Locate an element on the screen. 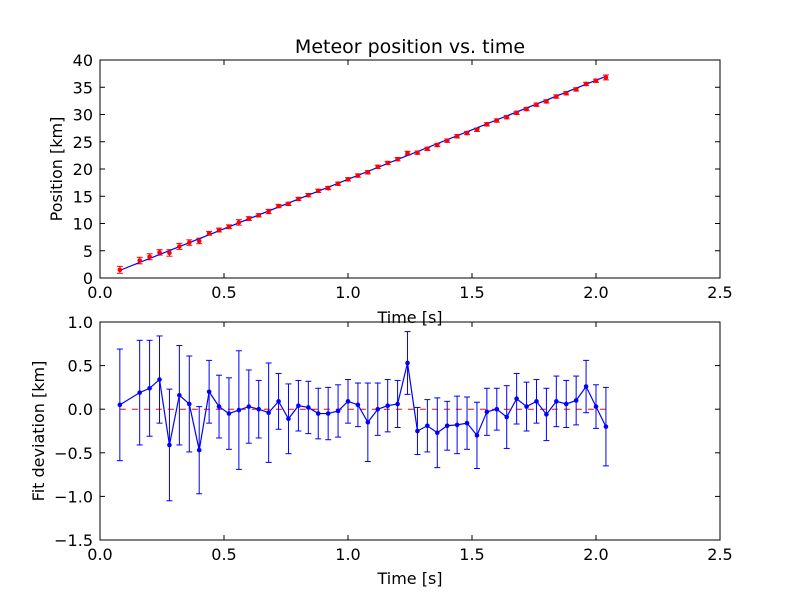 Image resolution: width=800 pixels, height=600 pixels. position-chart-ytick-label: 30 is located at coordinates (83, 115).